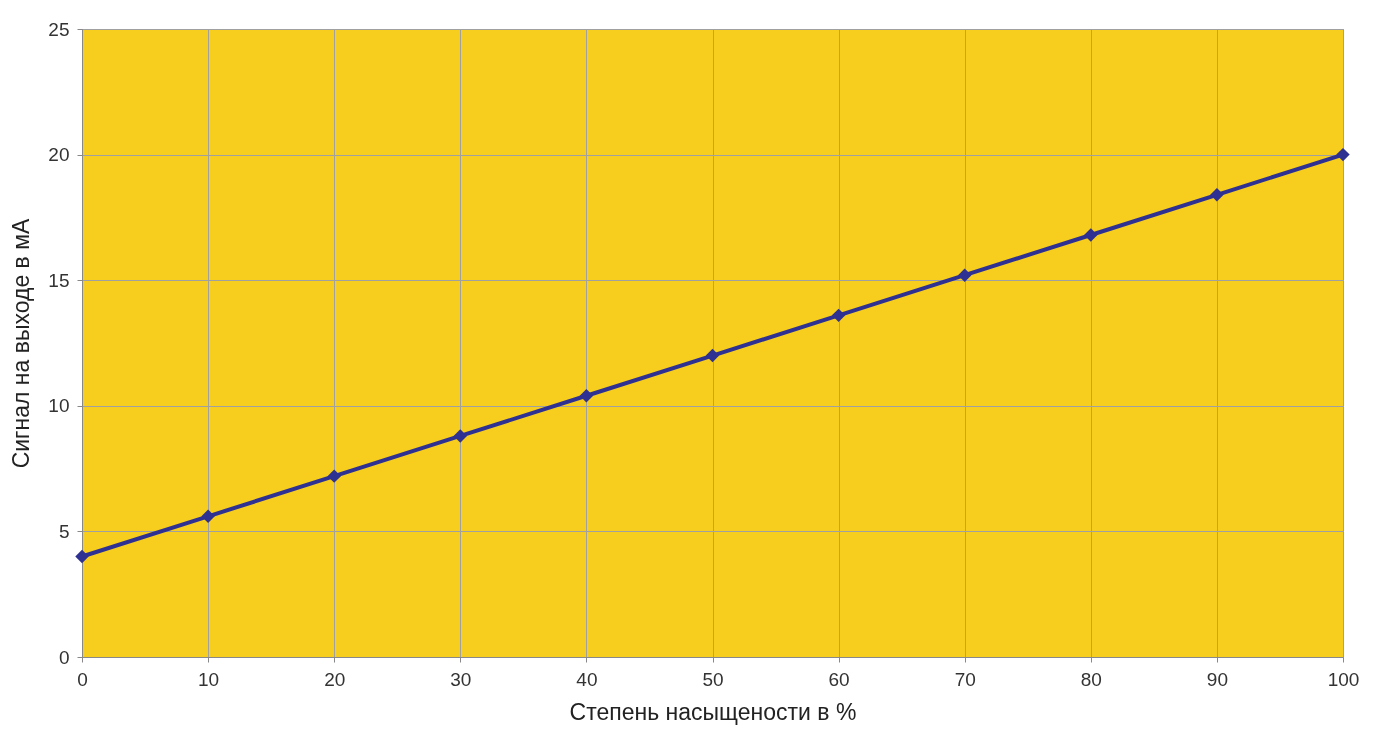 The height and width of the screenshot is (734, 1389). What do you see at coordinates (59, 280) in the screenshot?
I see `y-tick-label: 15` at bounding box center [59, 280].